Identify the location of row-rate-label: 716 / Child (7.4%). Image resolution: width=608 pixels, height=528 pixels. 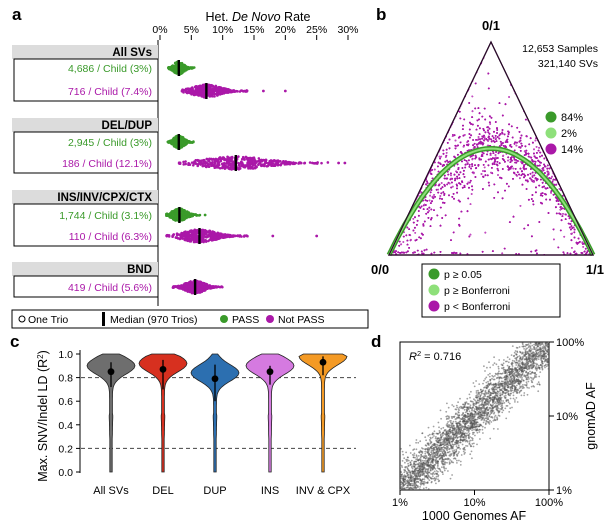
(110, 92).